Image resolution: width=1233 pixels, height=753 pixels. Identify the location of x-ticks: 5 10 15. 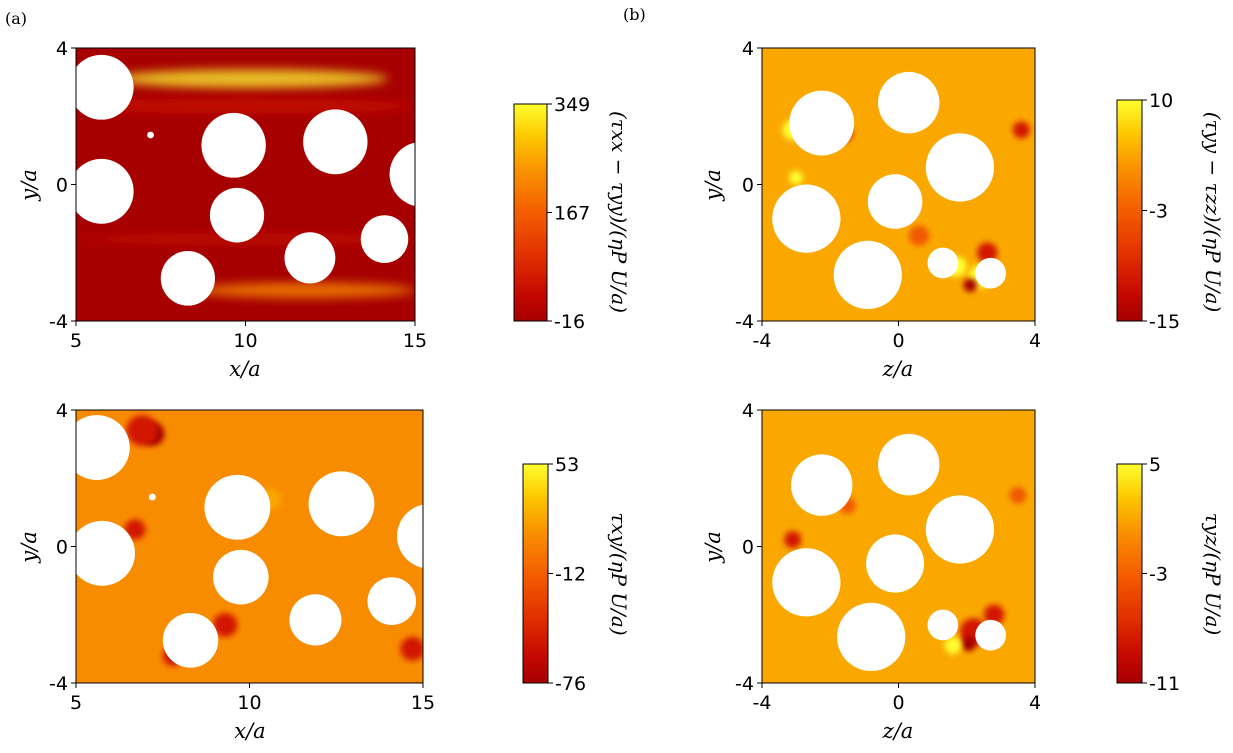
(252, 698).